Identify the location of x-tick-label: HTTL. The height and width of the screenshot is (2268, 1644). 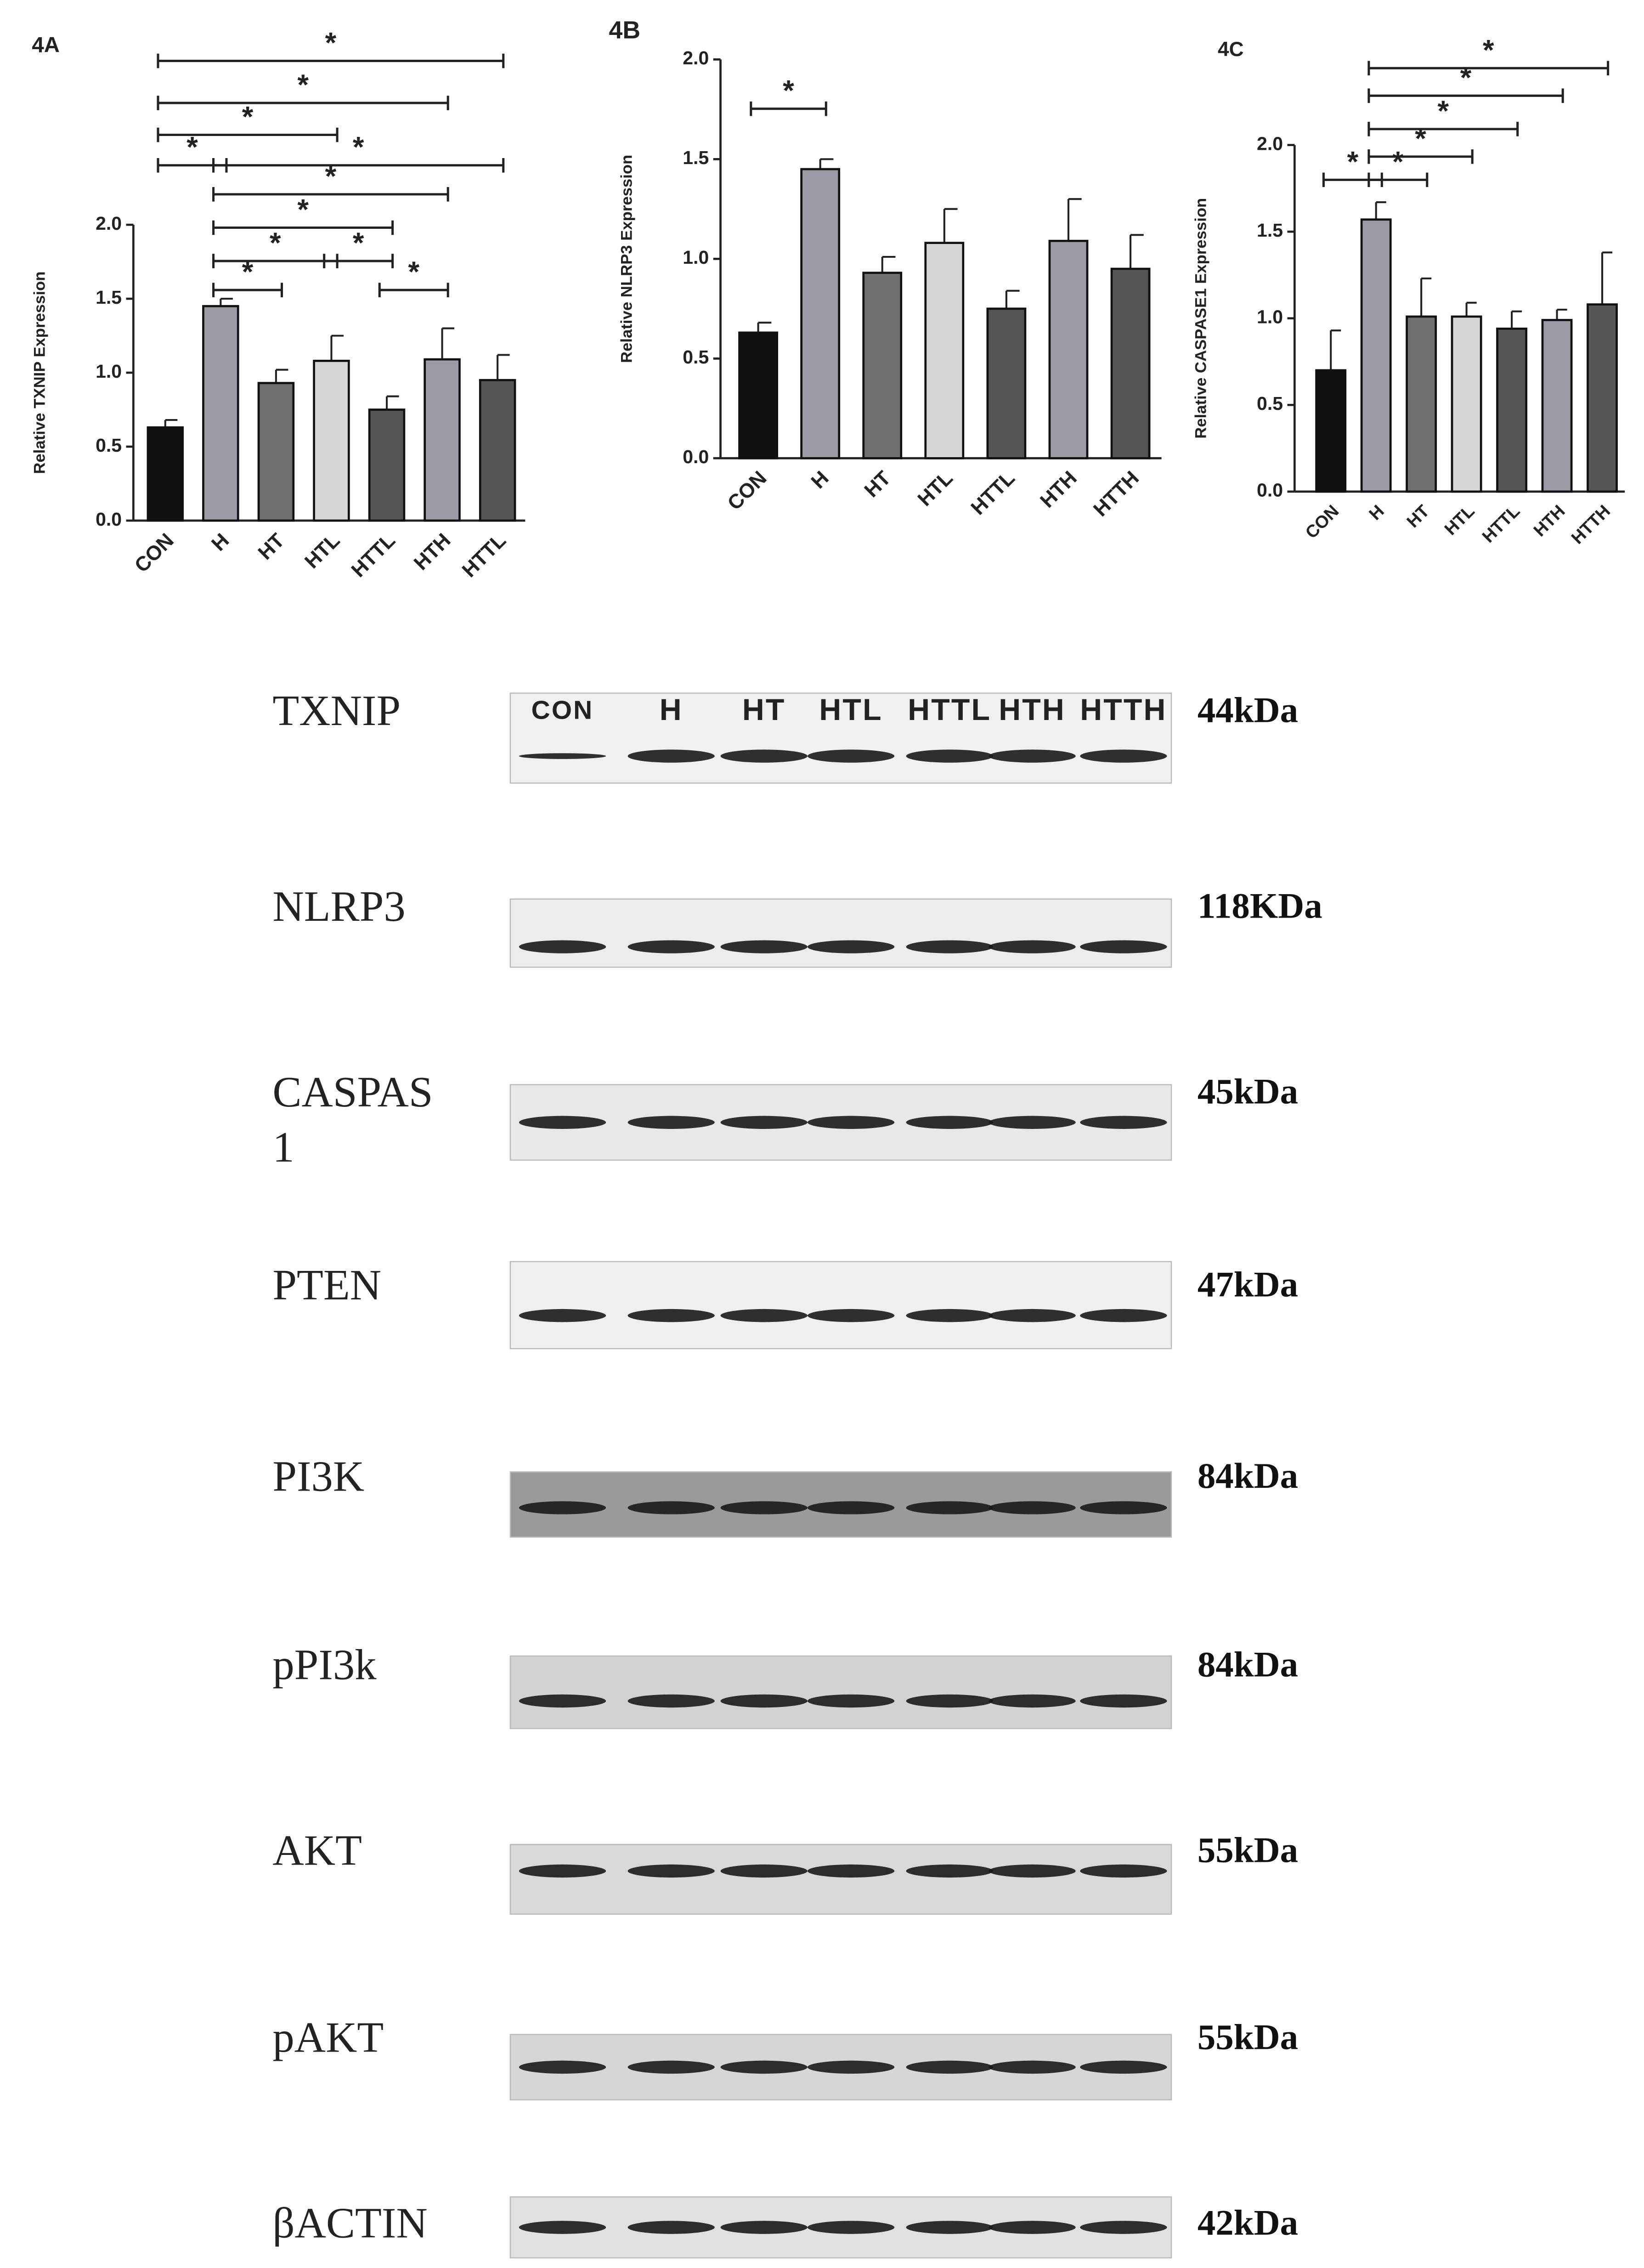
(484, 555).